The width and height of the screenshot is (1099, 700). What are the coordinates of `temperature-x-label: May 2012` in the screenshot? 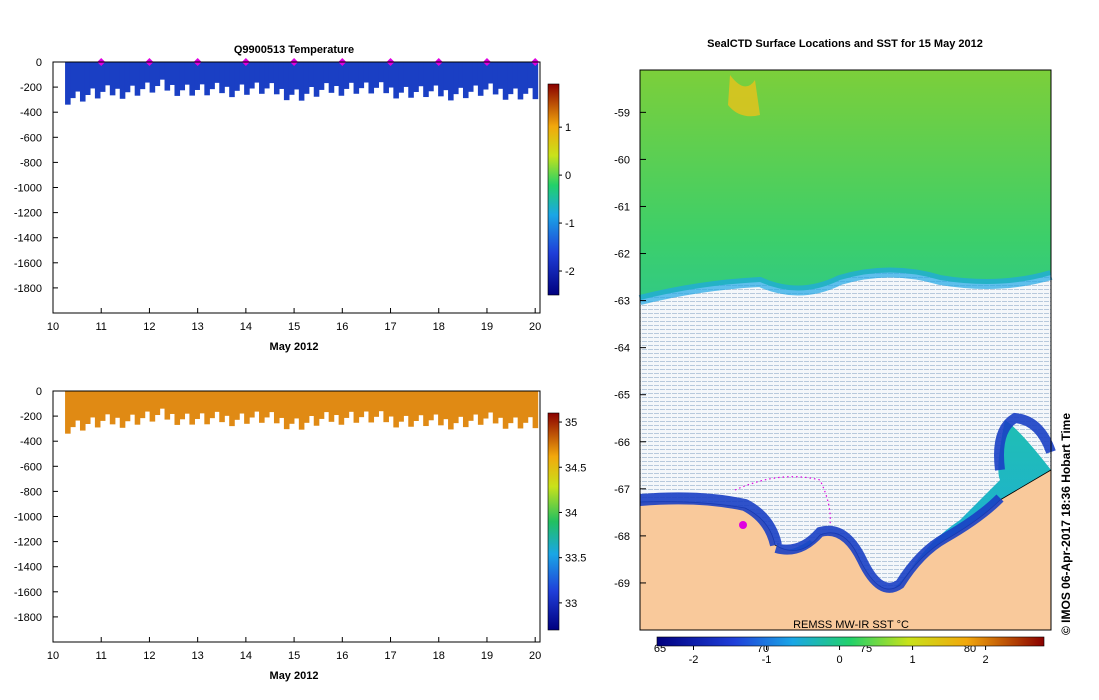 It's located at (294, 347).